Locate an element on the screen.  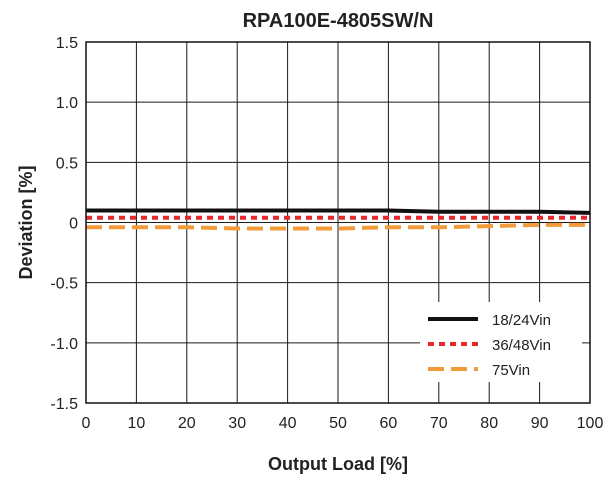
x-tick-label: 40 is located at coordinates (288, 423).